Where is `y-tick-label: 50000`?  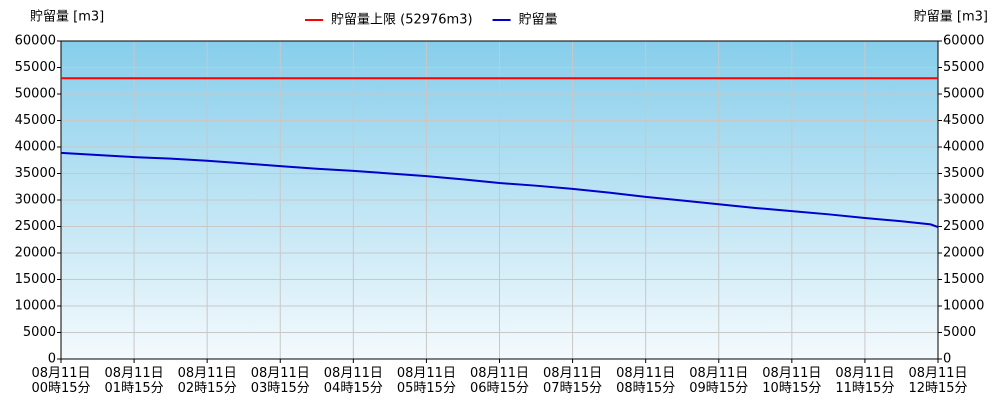
y-tick-label: 50000 is located at coordinates (35, 94).